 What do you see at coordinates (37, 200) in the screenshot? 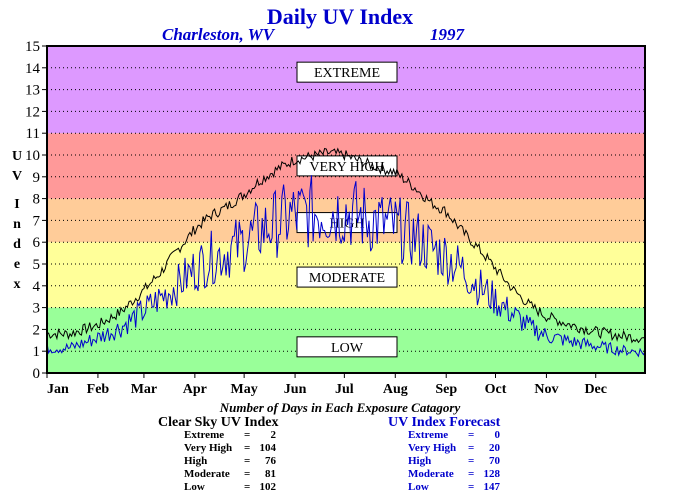
I see `y-tick-label: 8` at bounding box center [37, 200].